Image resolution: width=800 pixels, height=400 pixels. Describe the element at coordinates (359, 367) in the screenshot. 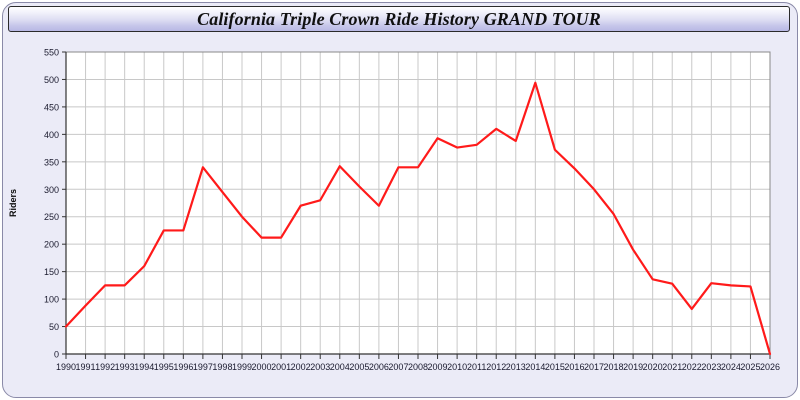

I see `x-axis-tick-label: 2005` at that location.